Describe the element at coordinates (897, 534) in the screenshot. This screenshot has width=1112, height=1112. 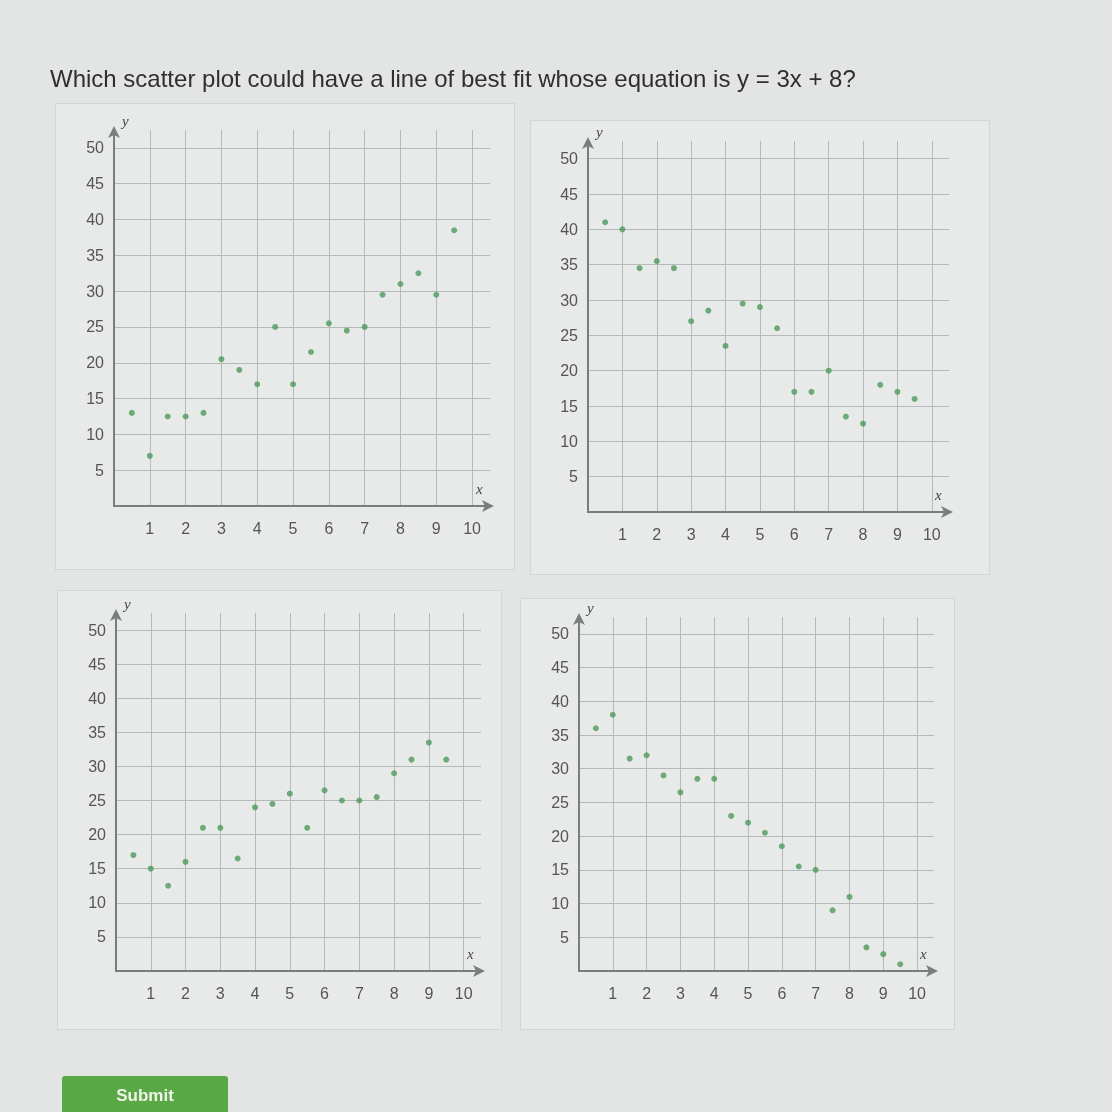
I see `x-tick-label: 9` at that location.